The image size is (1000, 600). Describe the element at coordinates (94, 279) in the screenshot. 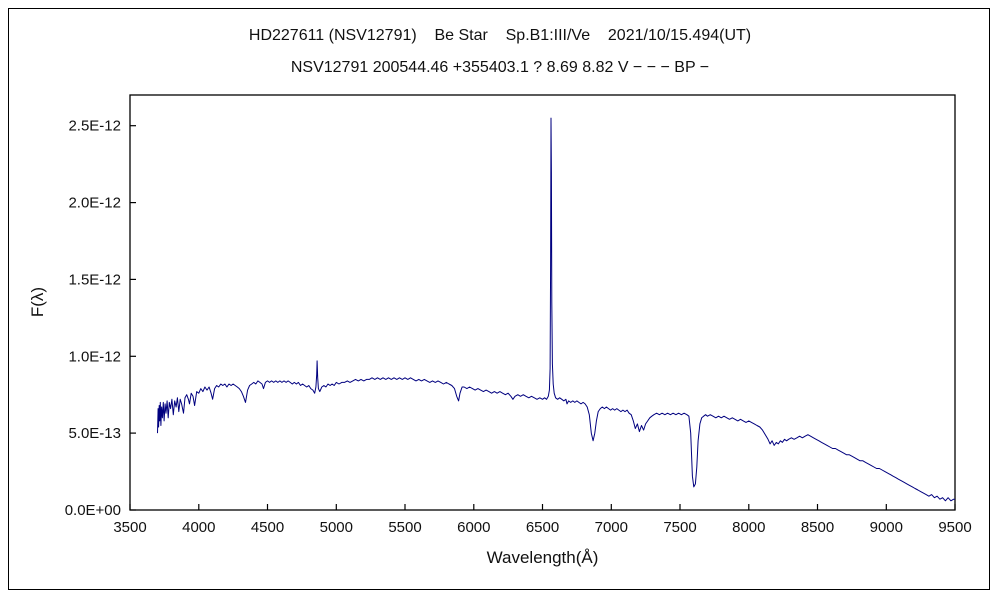

I see `y-tick-label: 1.5E-12` at that location.